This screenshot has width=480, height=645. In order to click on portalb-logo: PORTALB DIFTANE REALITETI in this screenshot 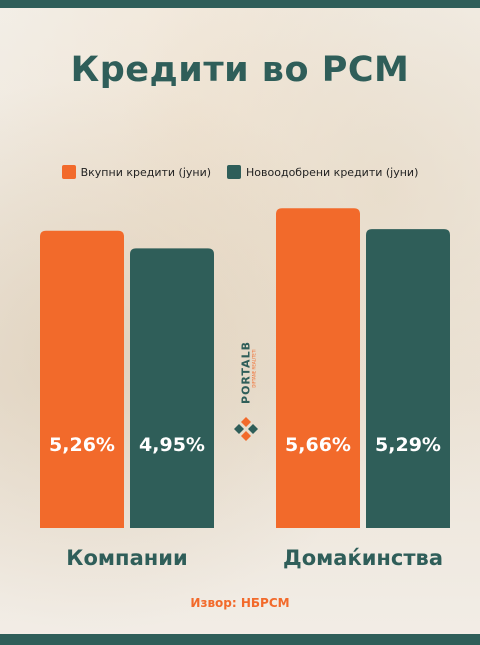, I will do `click(246, 391)`.